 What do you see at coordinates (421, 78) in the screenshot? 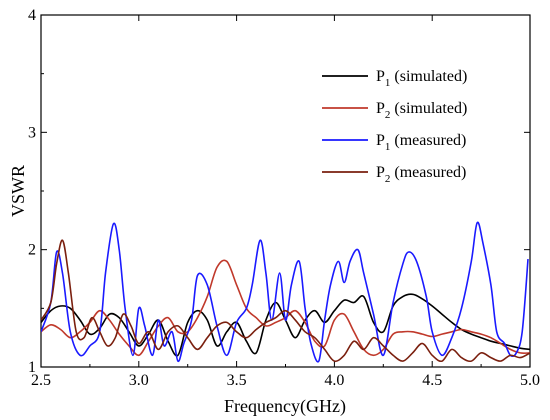
I see `legend-label-p1-simulated: P1 (simulated)` at bounding box center [421, 78].